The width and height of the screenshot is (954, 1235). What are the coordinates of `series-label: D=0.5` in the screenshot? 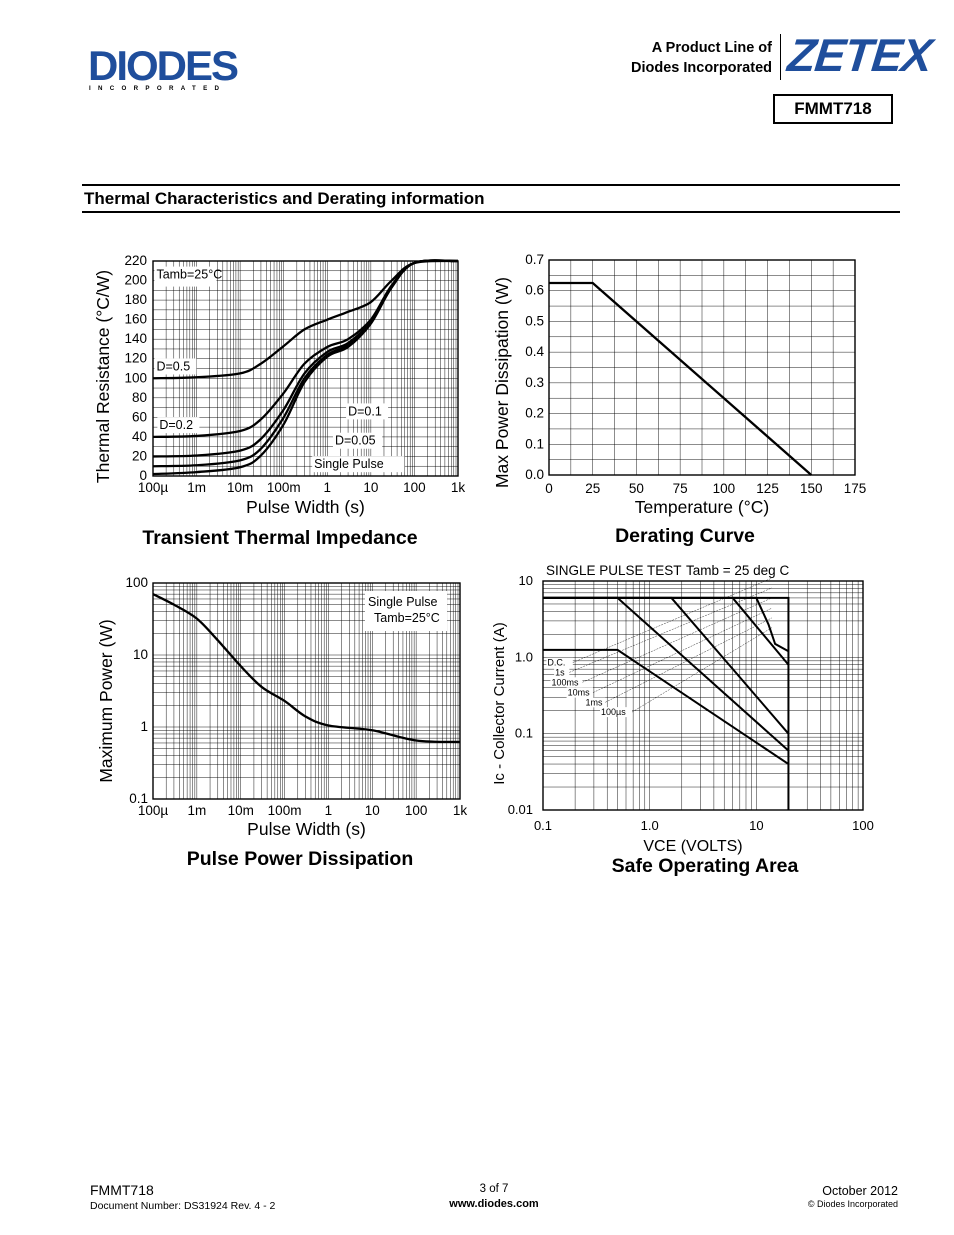 It's located at (173, 366).